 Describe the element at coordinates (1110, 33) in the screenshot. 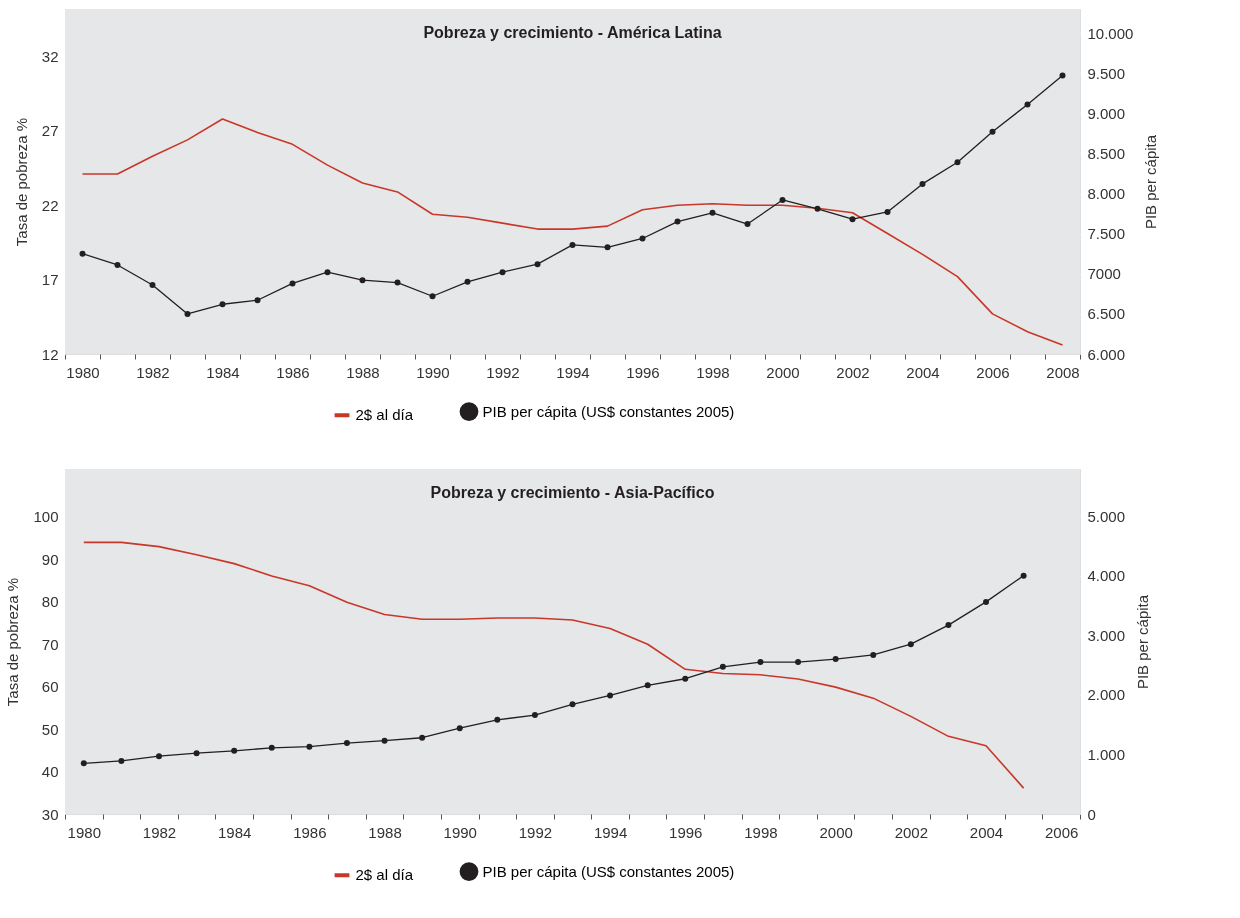

I see `y2-tick-label: 10.000` at that location.